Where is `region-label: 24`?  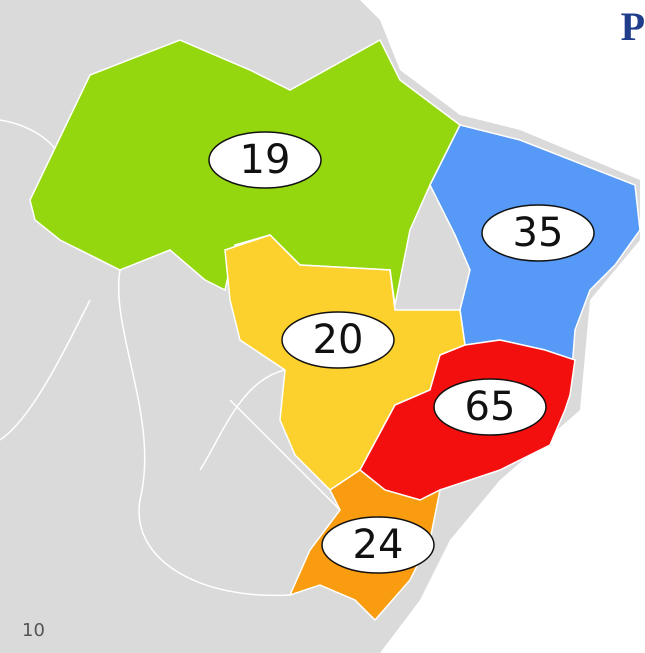 region-label: 24 is located at coordinates (378, 545).